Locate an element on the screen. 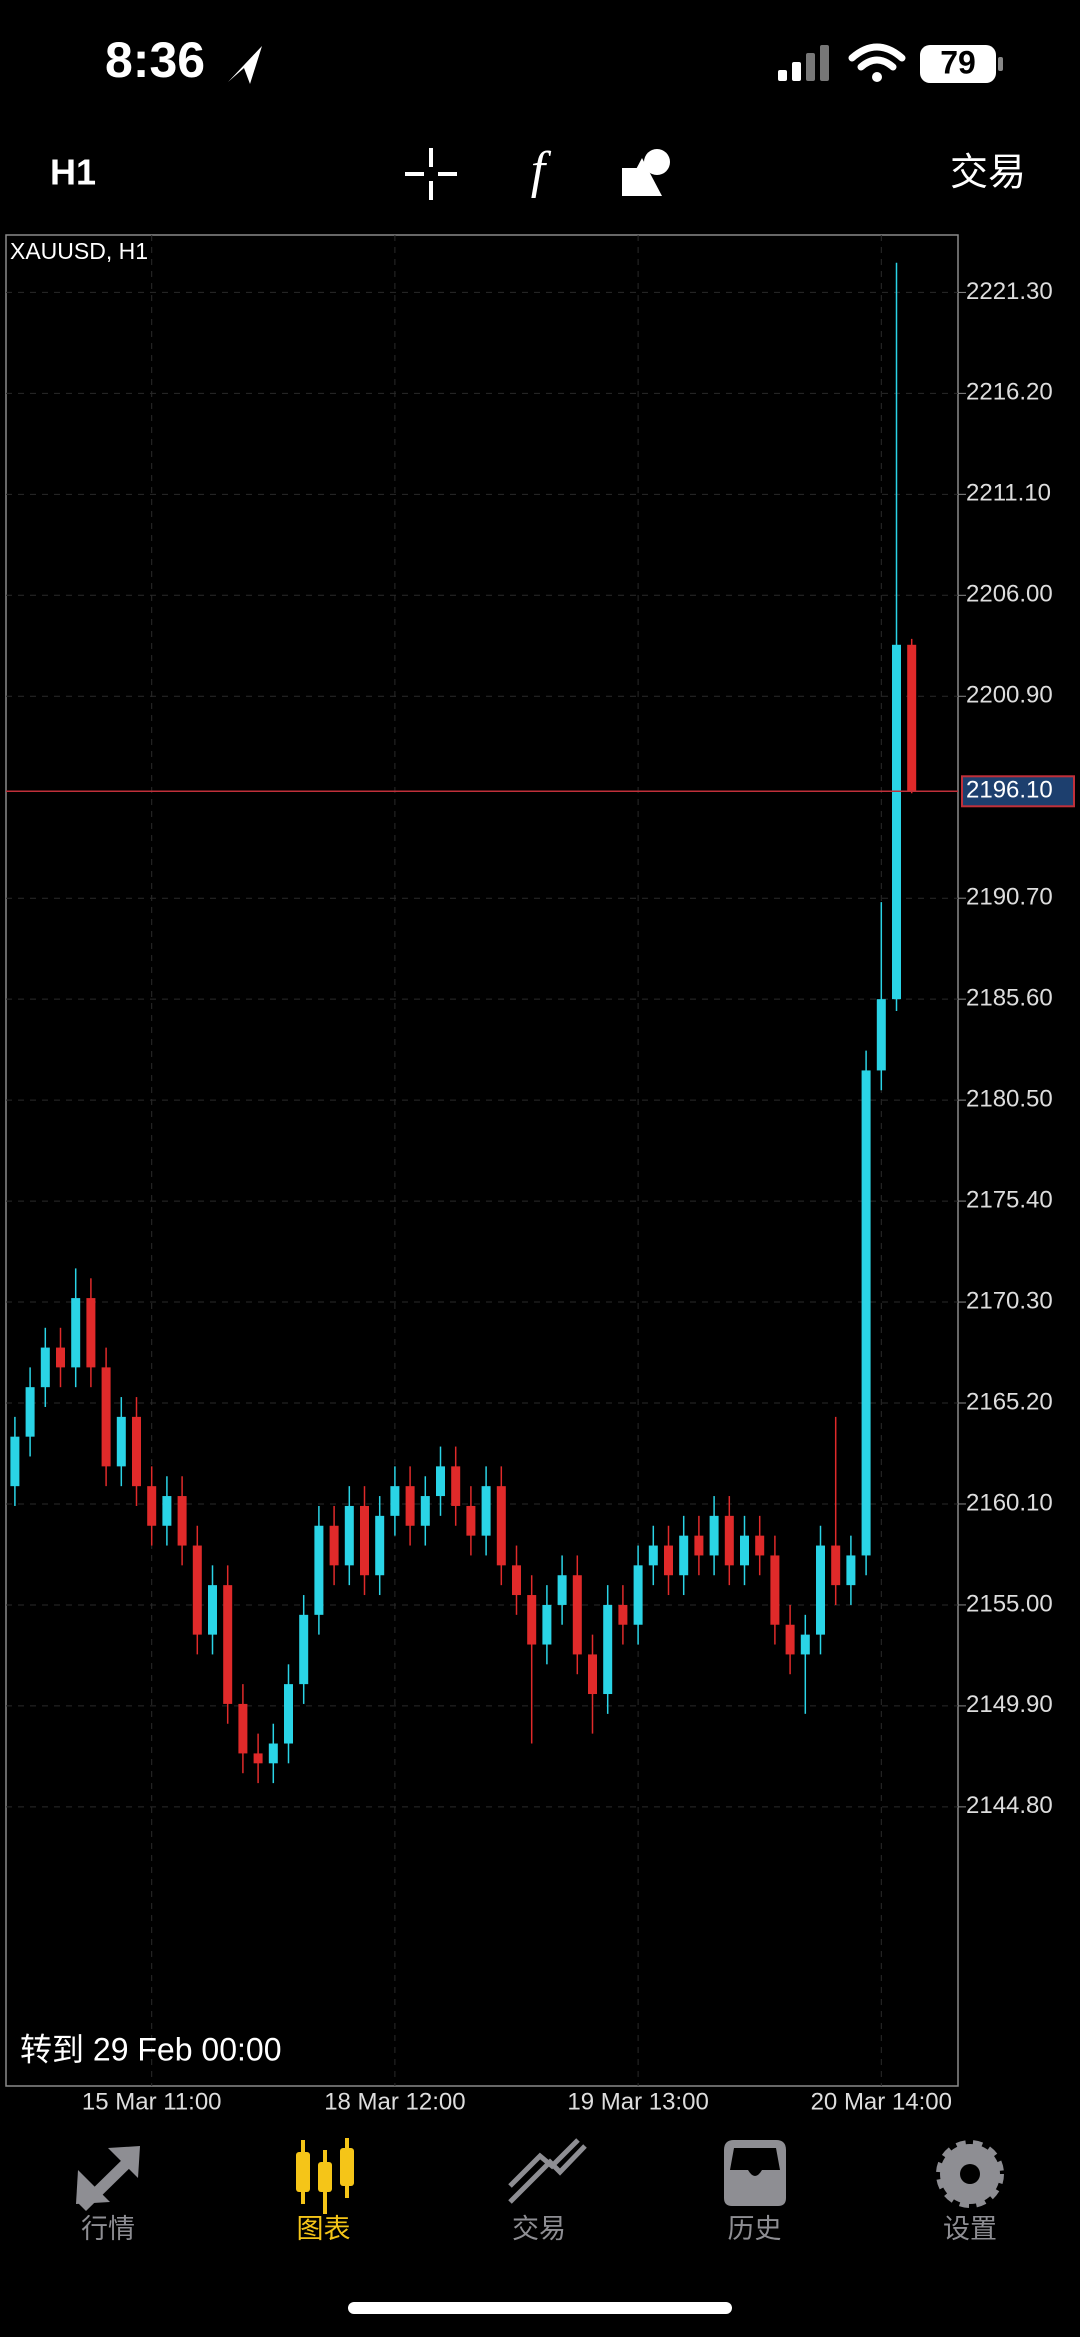  signal-icon is located at coordinates (803, 63).